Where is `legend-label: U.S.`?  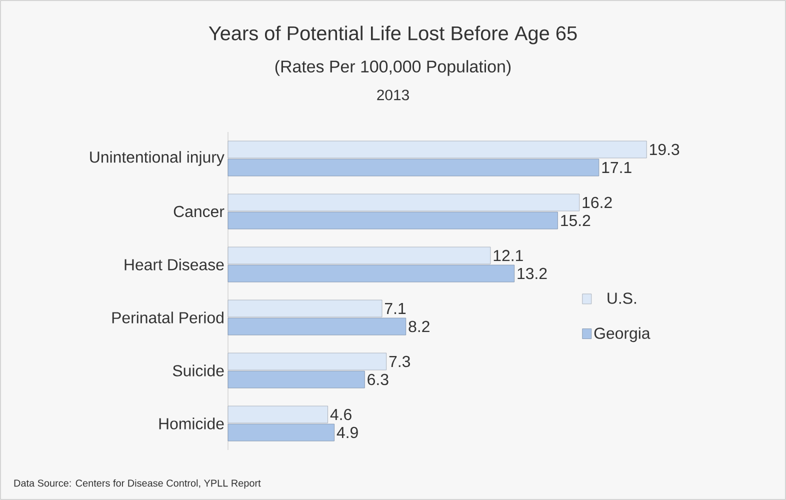 legend-label: U.S. is located at coordinates (622, 298).